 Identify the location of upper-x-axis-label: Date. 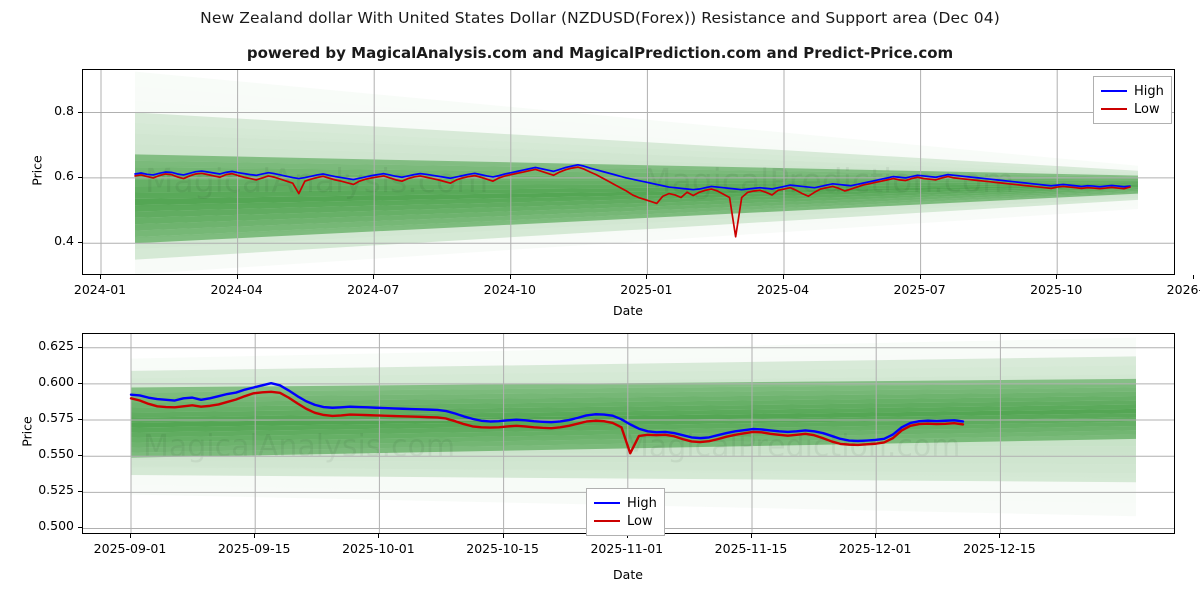
(628, 310).